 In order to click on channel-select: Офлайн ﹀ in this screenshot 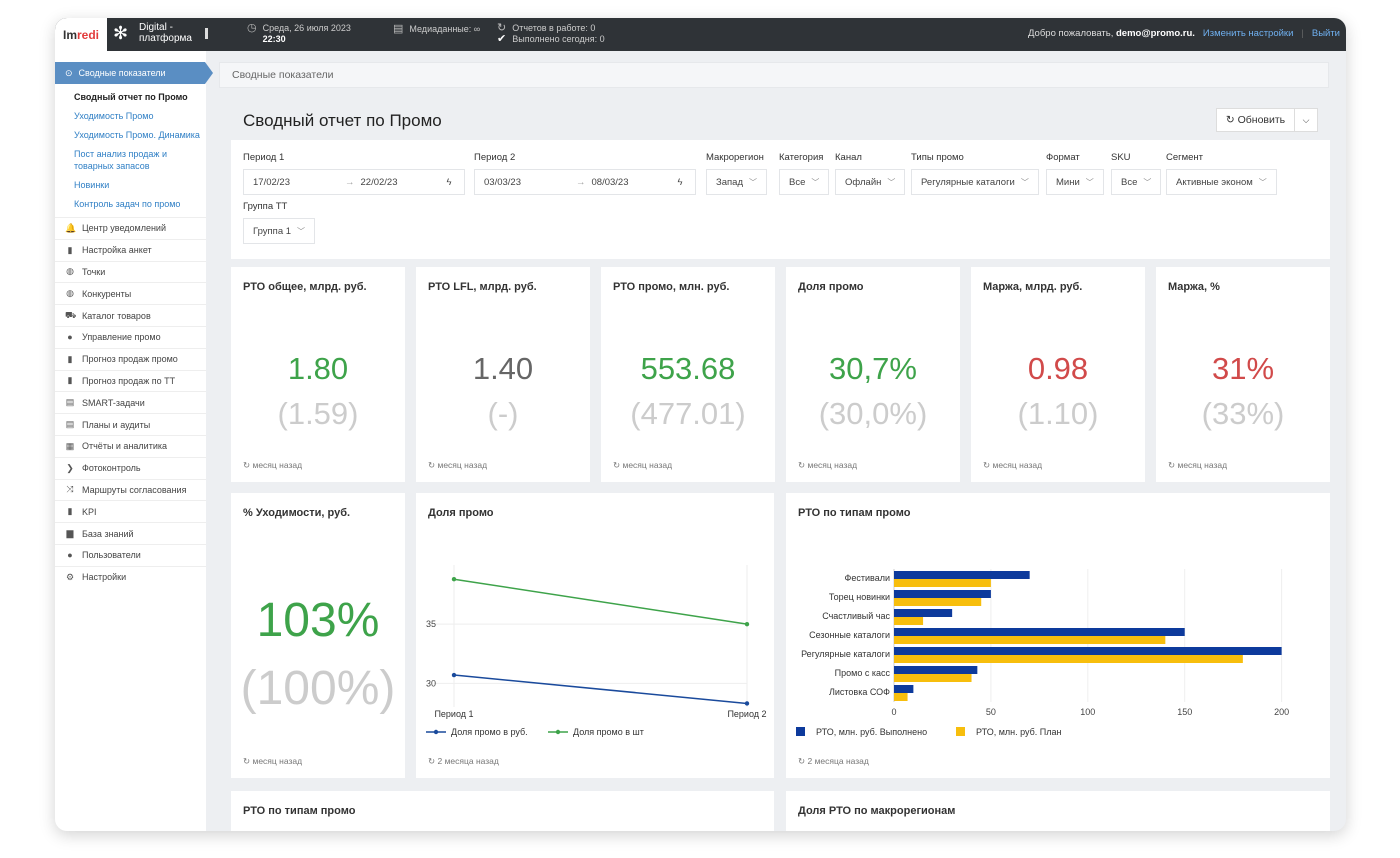, I will do `click(870, 182)`.